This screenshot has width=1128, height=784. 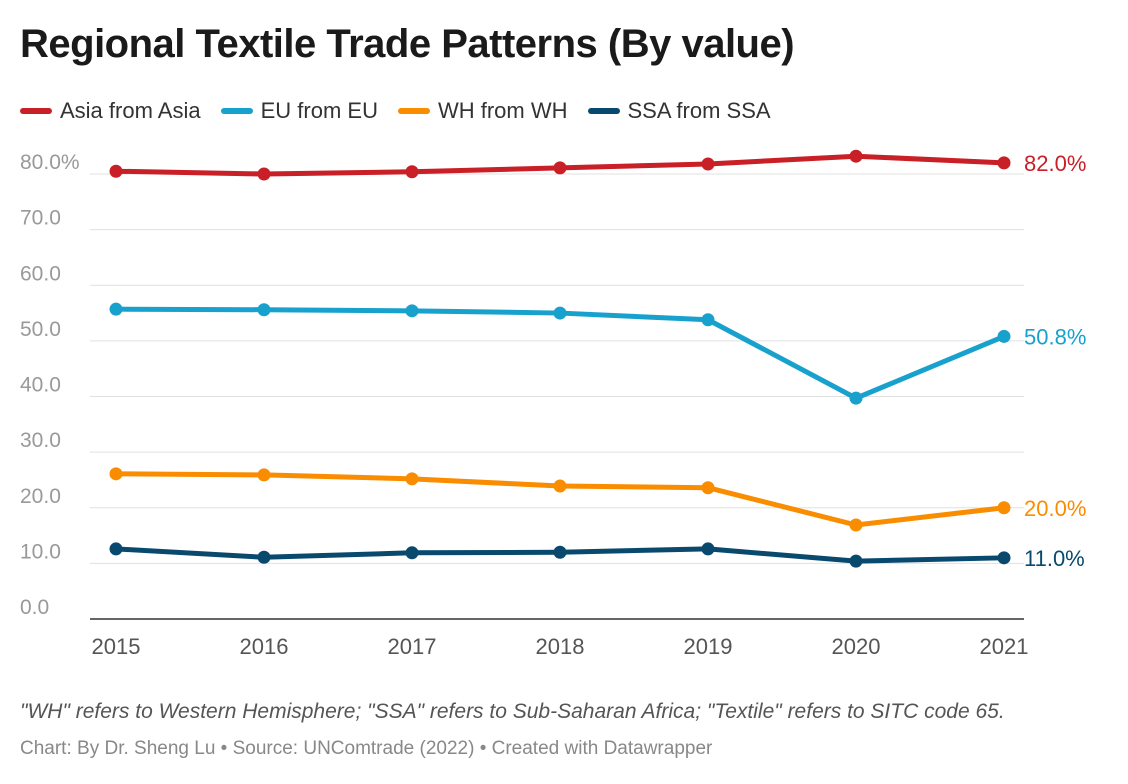 What do you see at coordinates (116, 646) in the screenshot?
I see `x-tick-label: 2015` at bounding box center [116, 646].